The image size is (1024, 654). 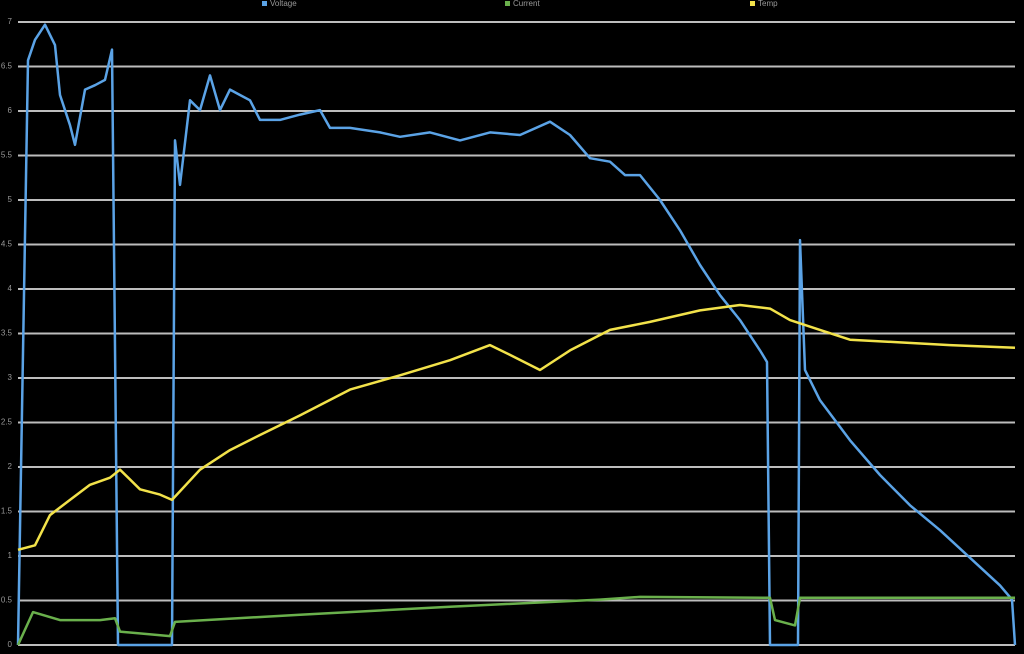 I want to click on y-tick-label: 0, so click(x=10, y=644).